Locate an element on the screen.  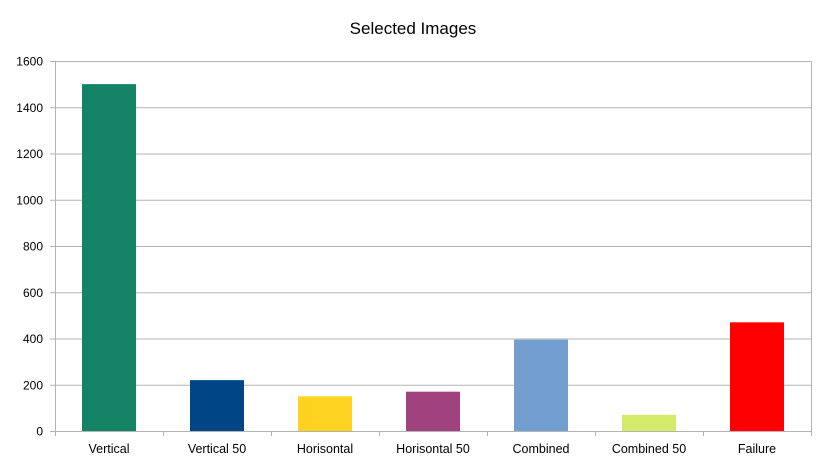
chart-title: Selected Images is located at coordinates (413, 28).